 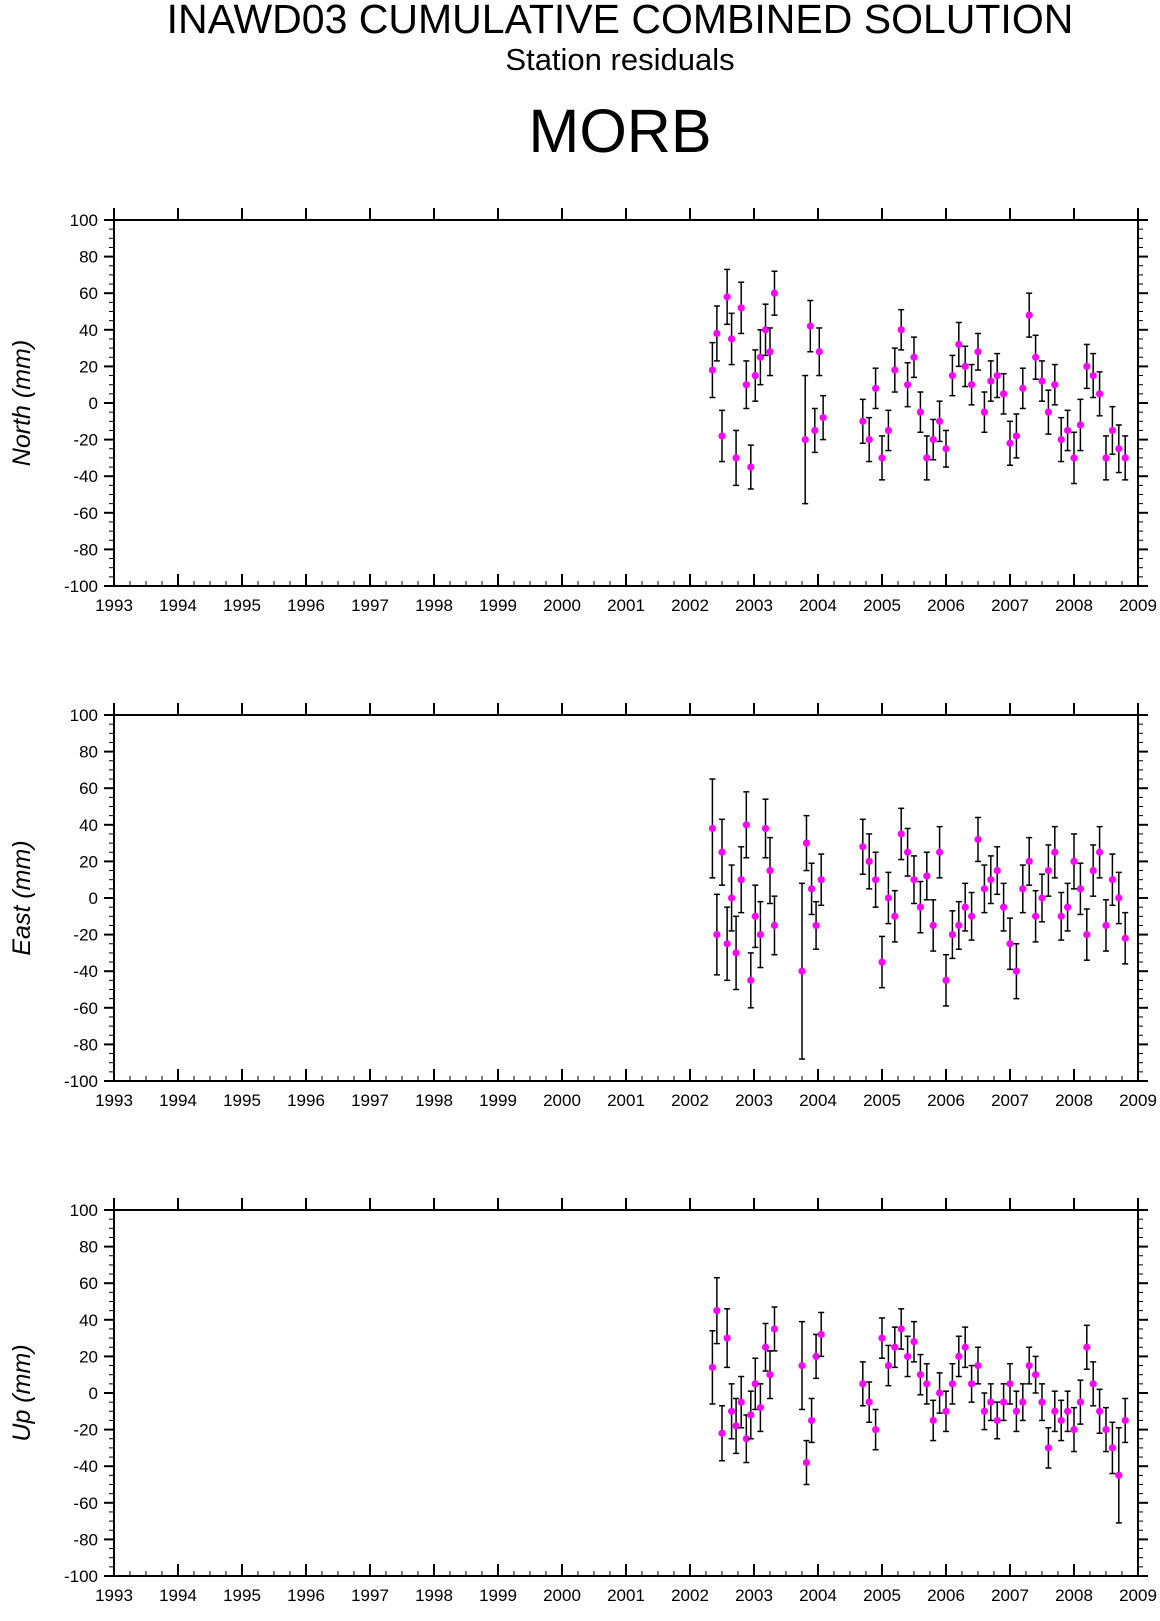 What do you see at coordinates (562, 1100) in the screenshot?
I see `x-tick-label: 2000` at bounding box center [562, 1100].